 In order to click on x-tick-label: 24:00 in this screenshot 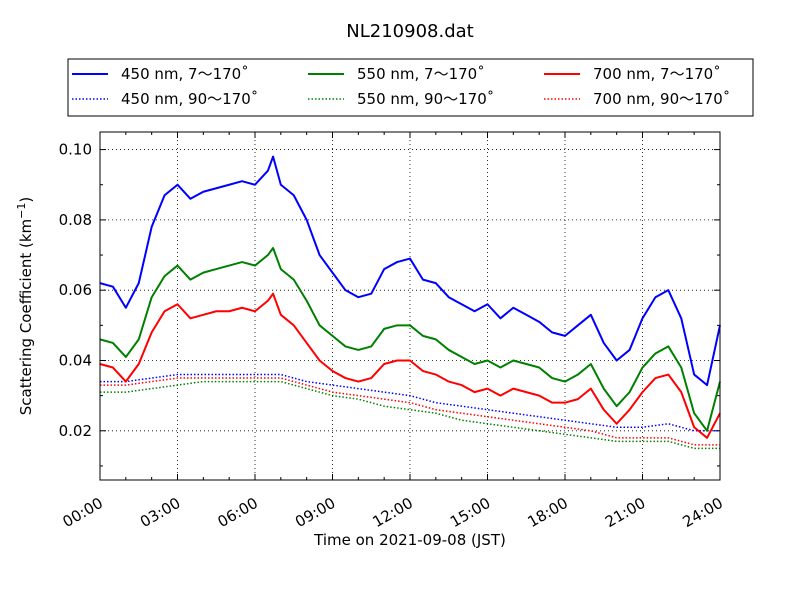, I will do `click(703, 512)`.